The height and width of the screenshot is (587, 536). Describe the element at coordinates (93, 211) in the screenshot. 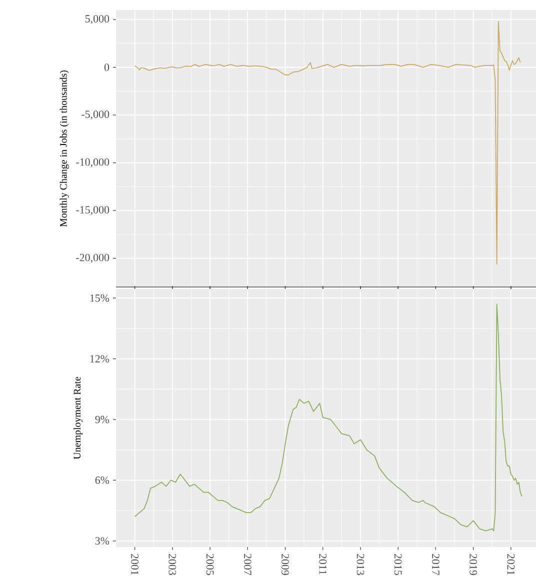

I see `y-tick-label: -15,000` at that location.